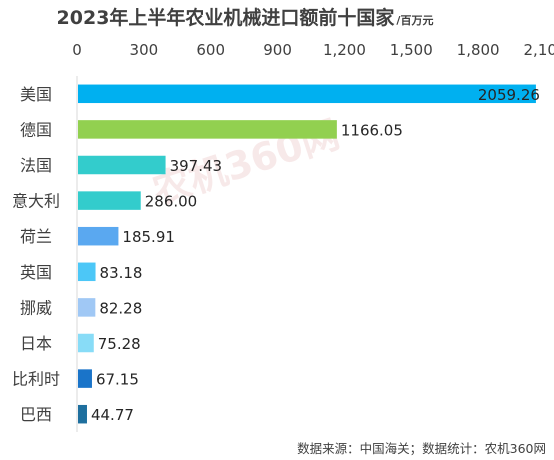 The height and width of the screenshot is (460, 554). What do you see at coordinates (36, 272) in the screenshot?
I see `category-label: 英国` at bounding box center [36, 272].